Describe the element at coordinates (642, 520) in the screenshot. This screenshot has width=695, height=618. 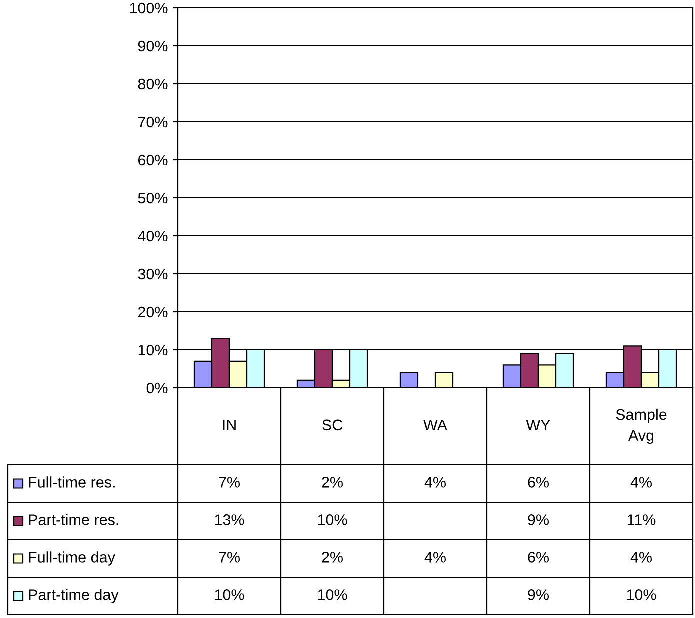
I see `data-label: 11%` at that location.